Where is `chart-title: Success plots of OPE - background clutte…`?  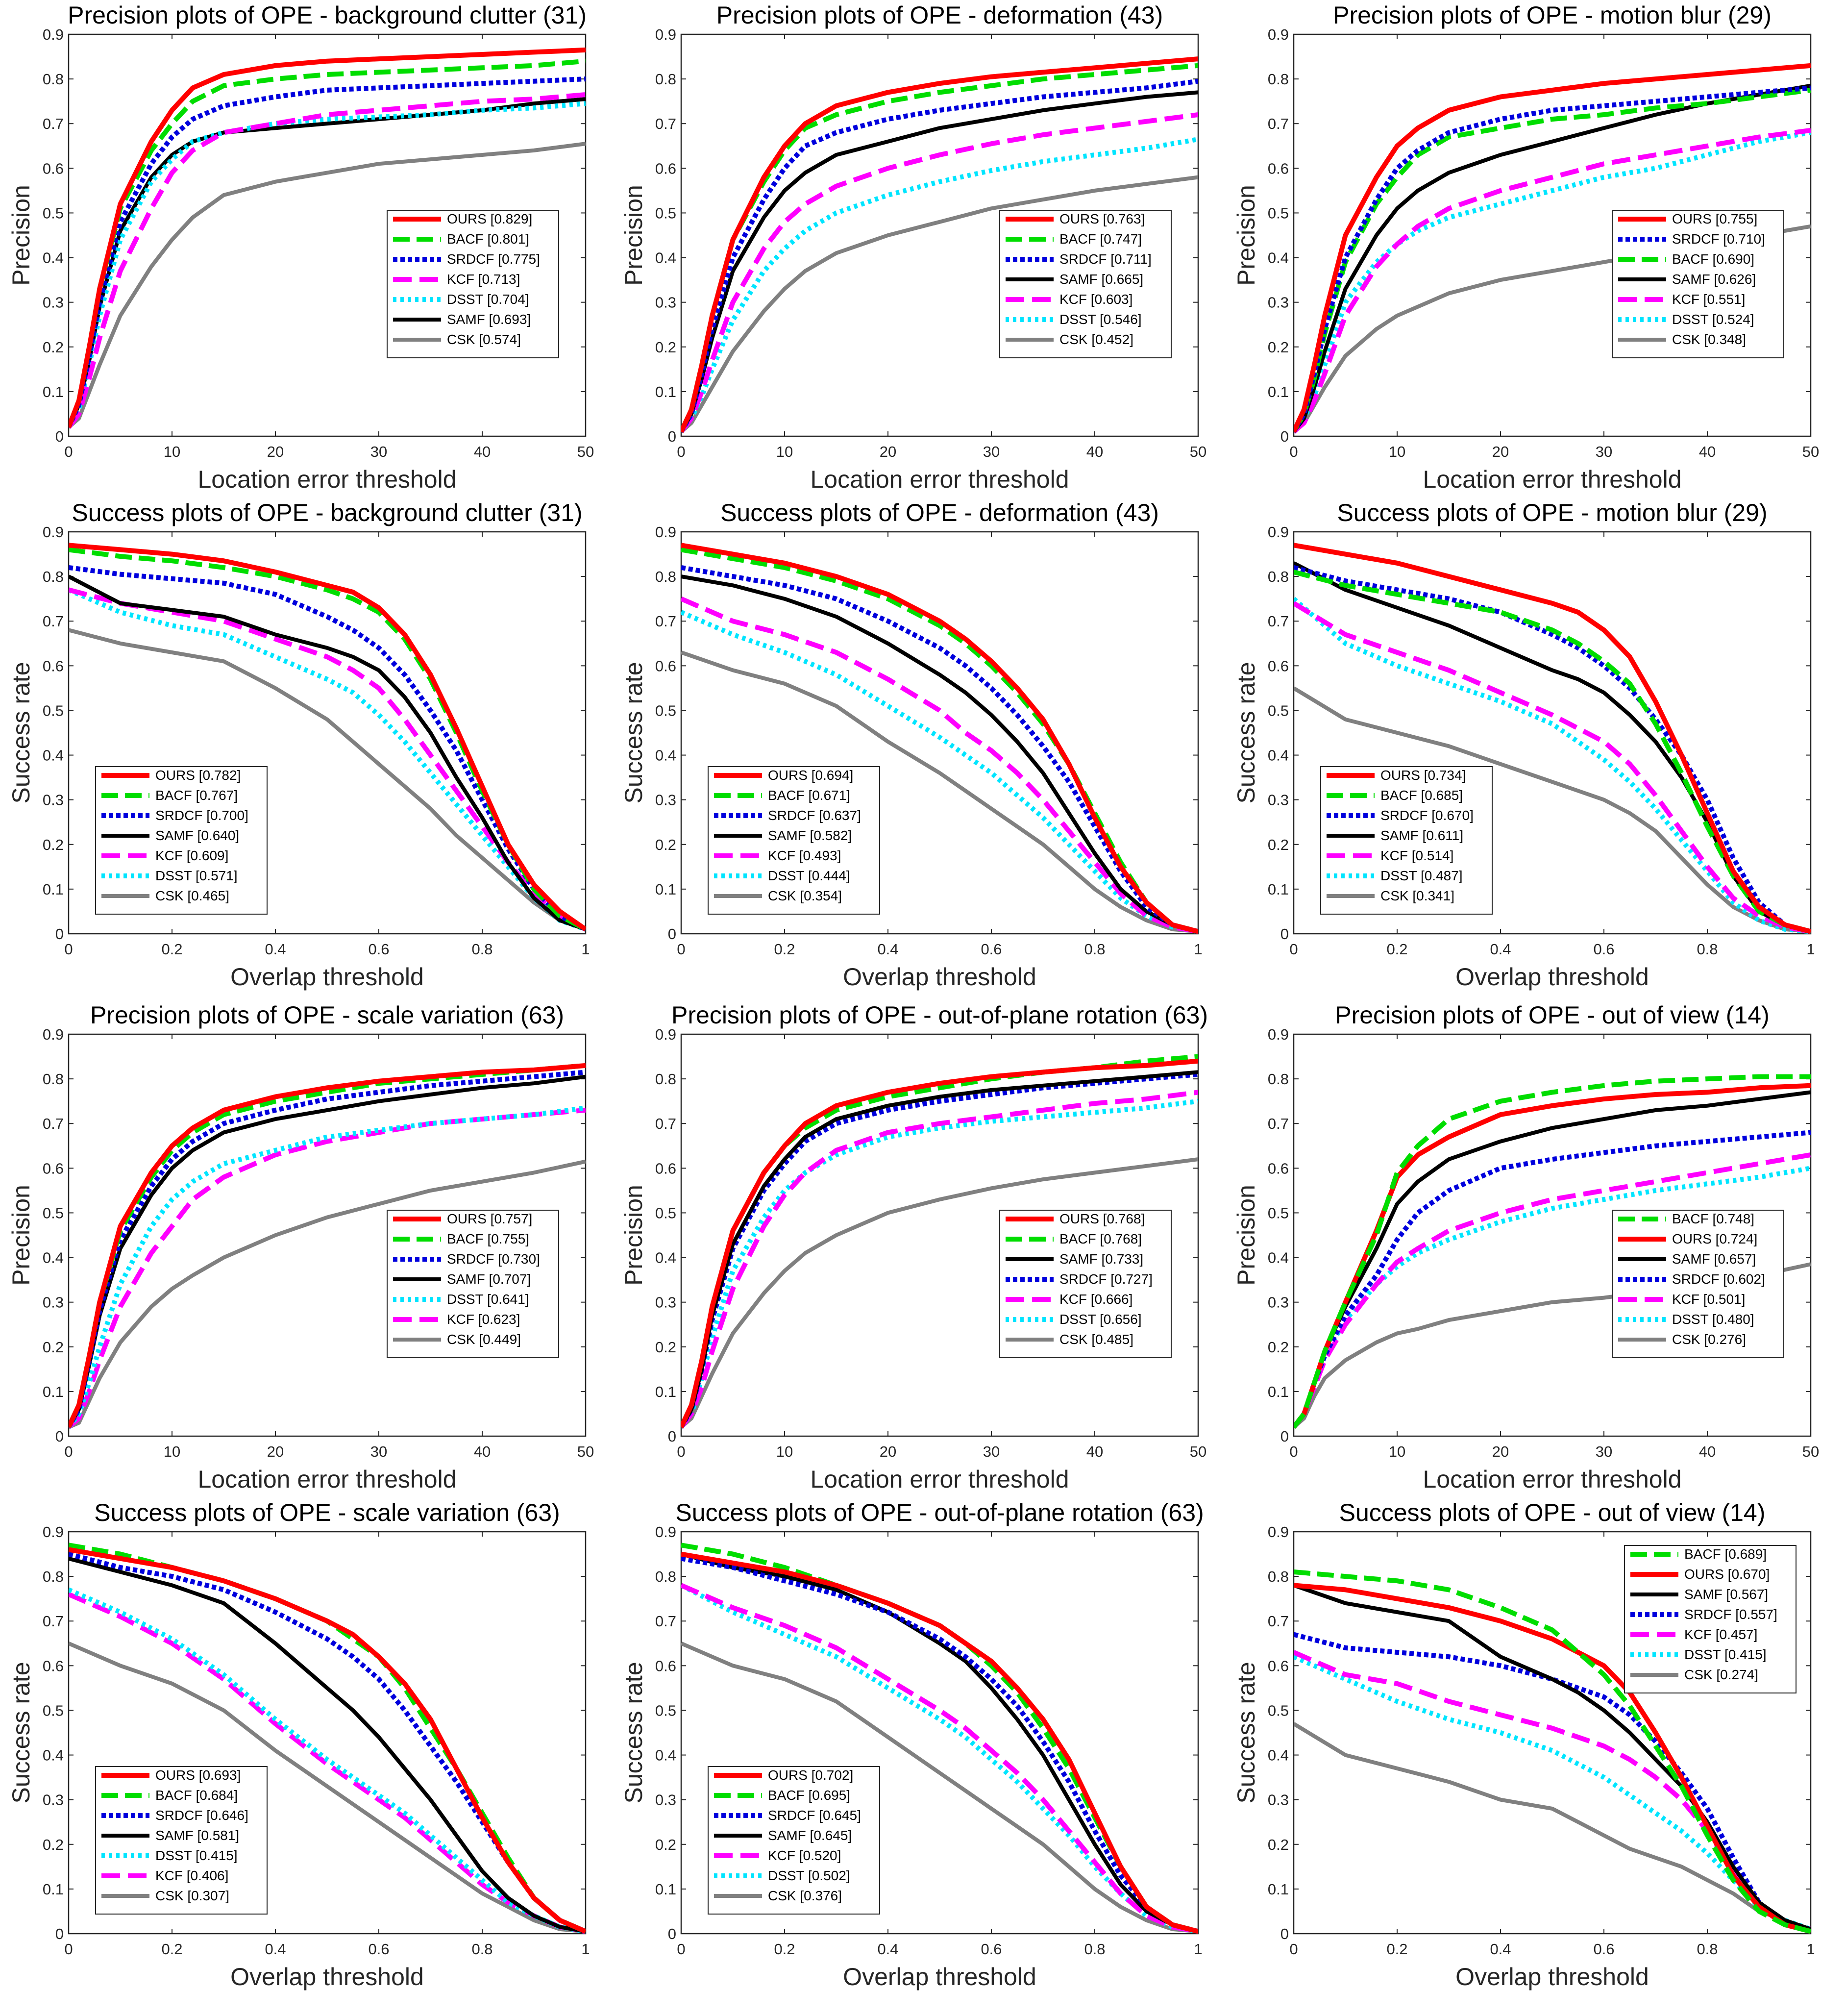
chart-title: Success plots of OPE - background clutte… is located at coordinates (327, 512).